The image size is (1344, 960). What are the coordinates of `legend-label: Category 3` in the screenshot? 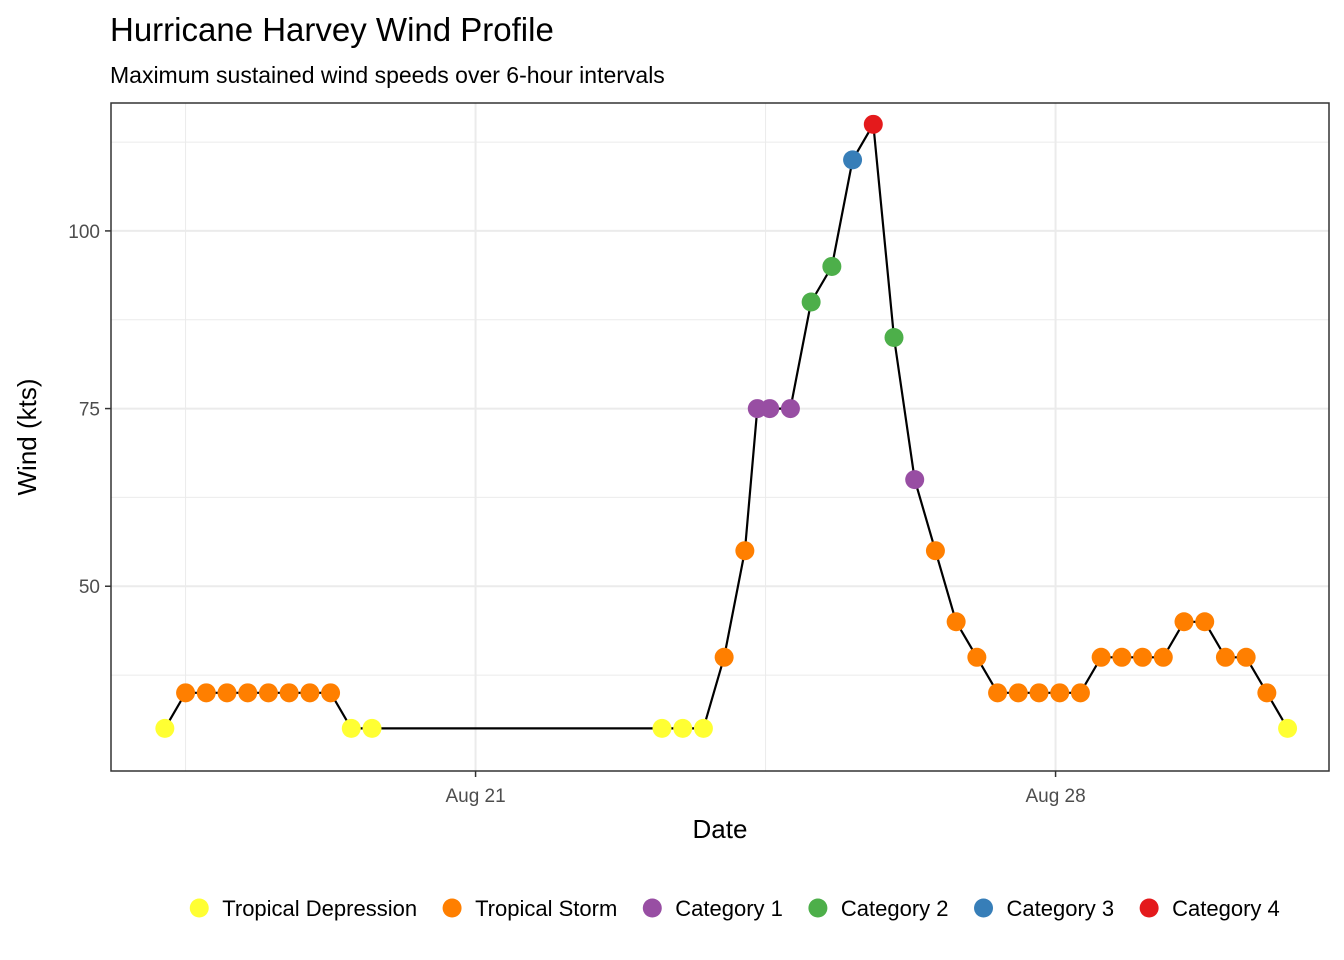 It's located at (1061, 908).